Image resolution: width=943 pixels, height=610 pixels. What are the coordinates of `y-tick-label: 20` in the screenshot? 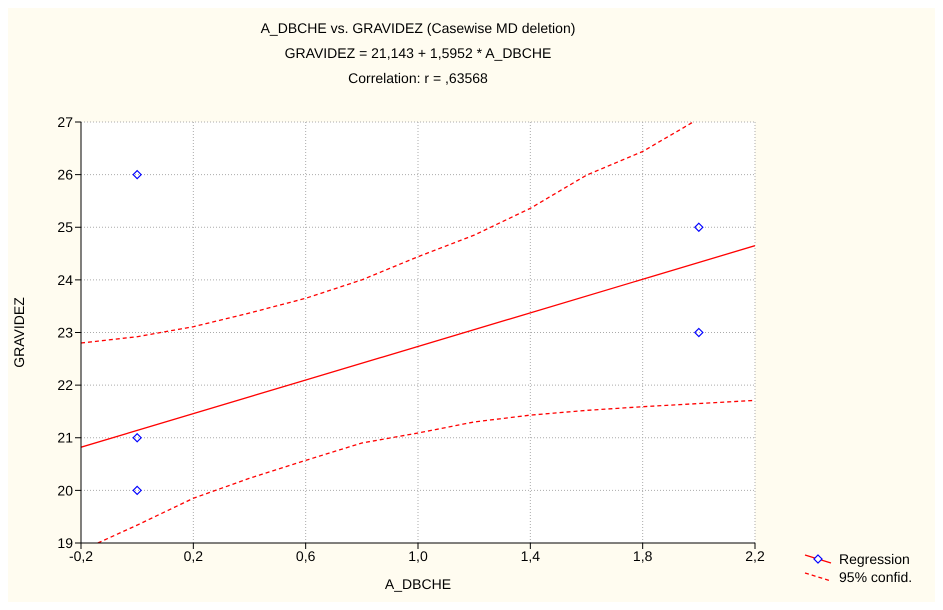 It's located at (65, 490).